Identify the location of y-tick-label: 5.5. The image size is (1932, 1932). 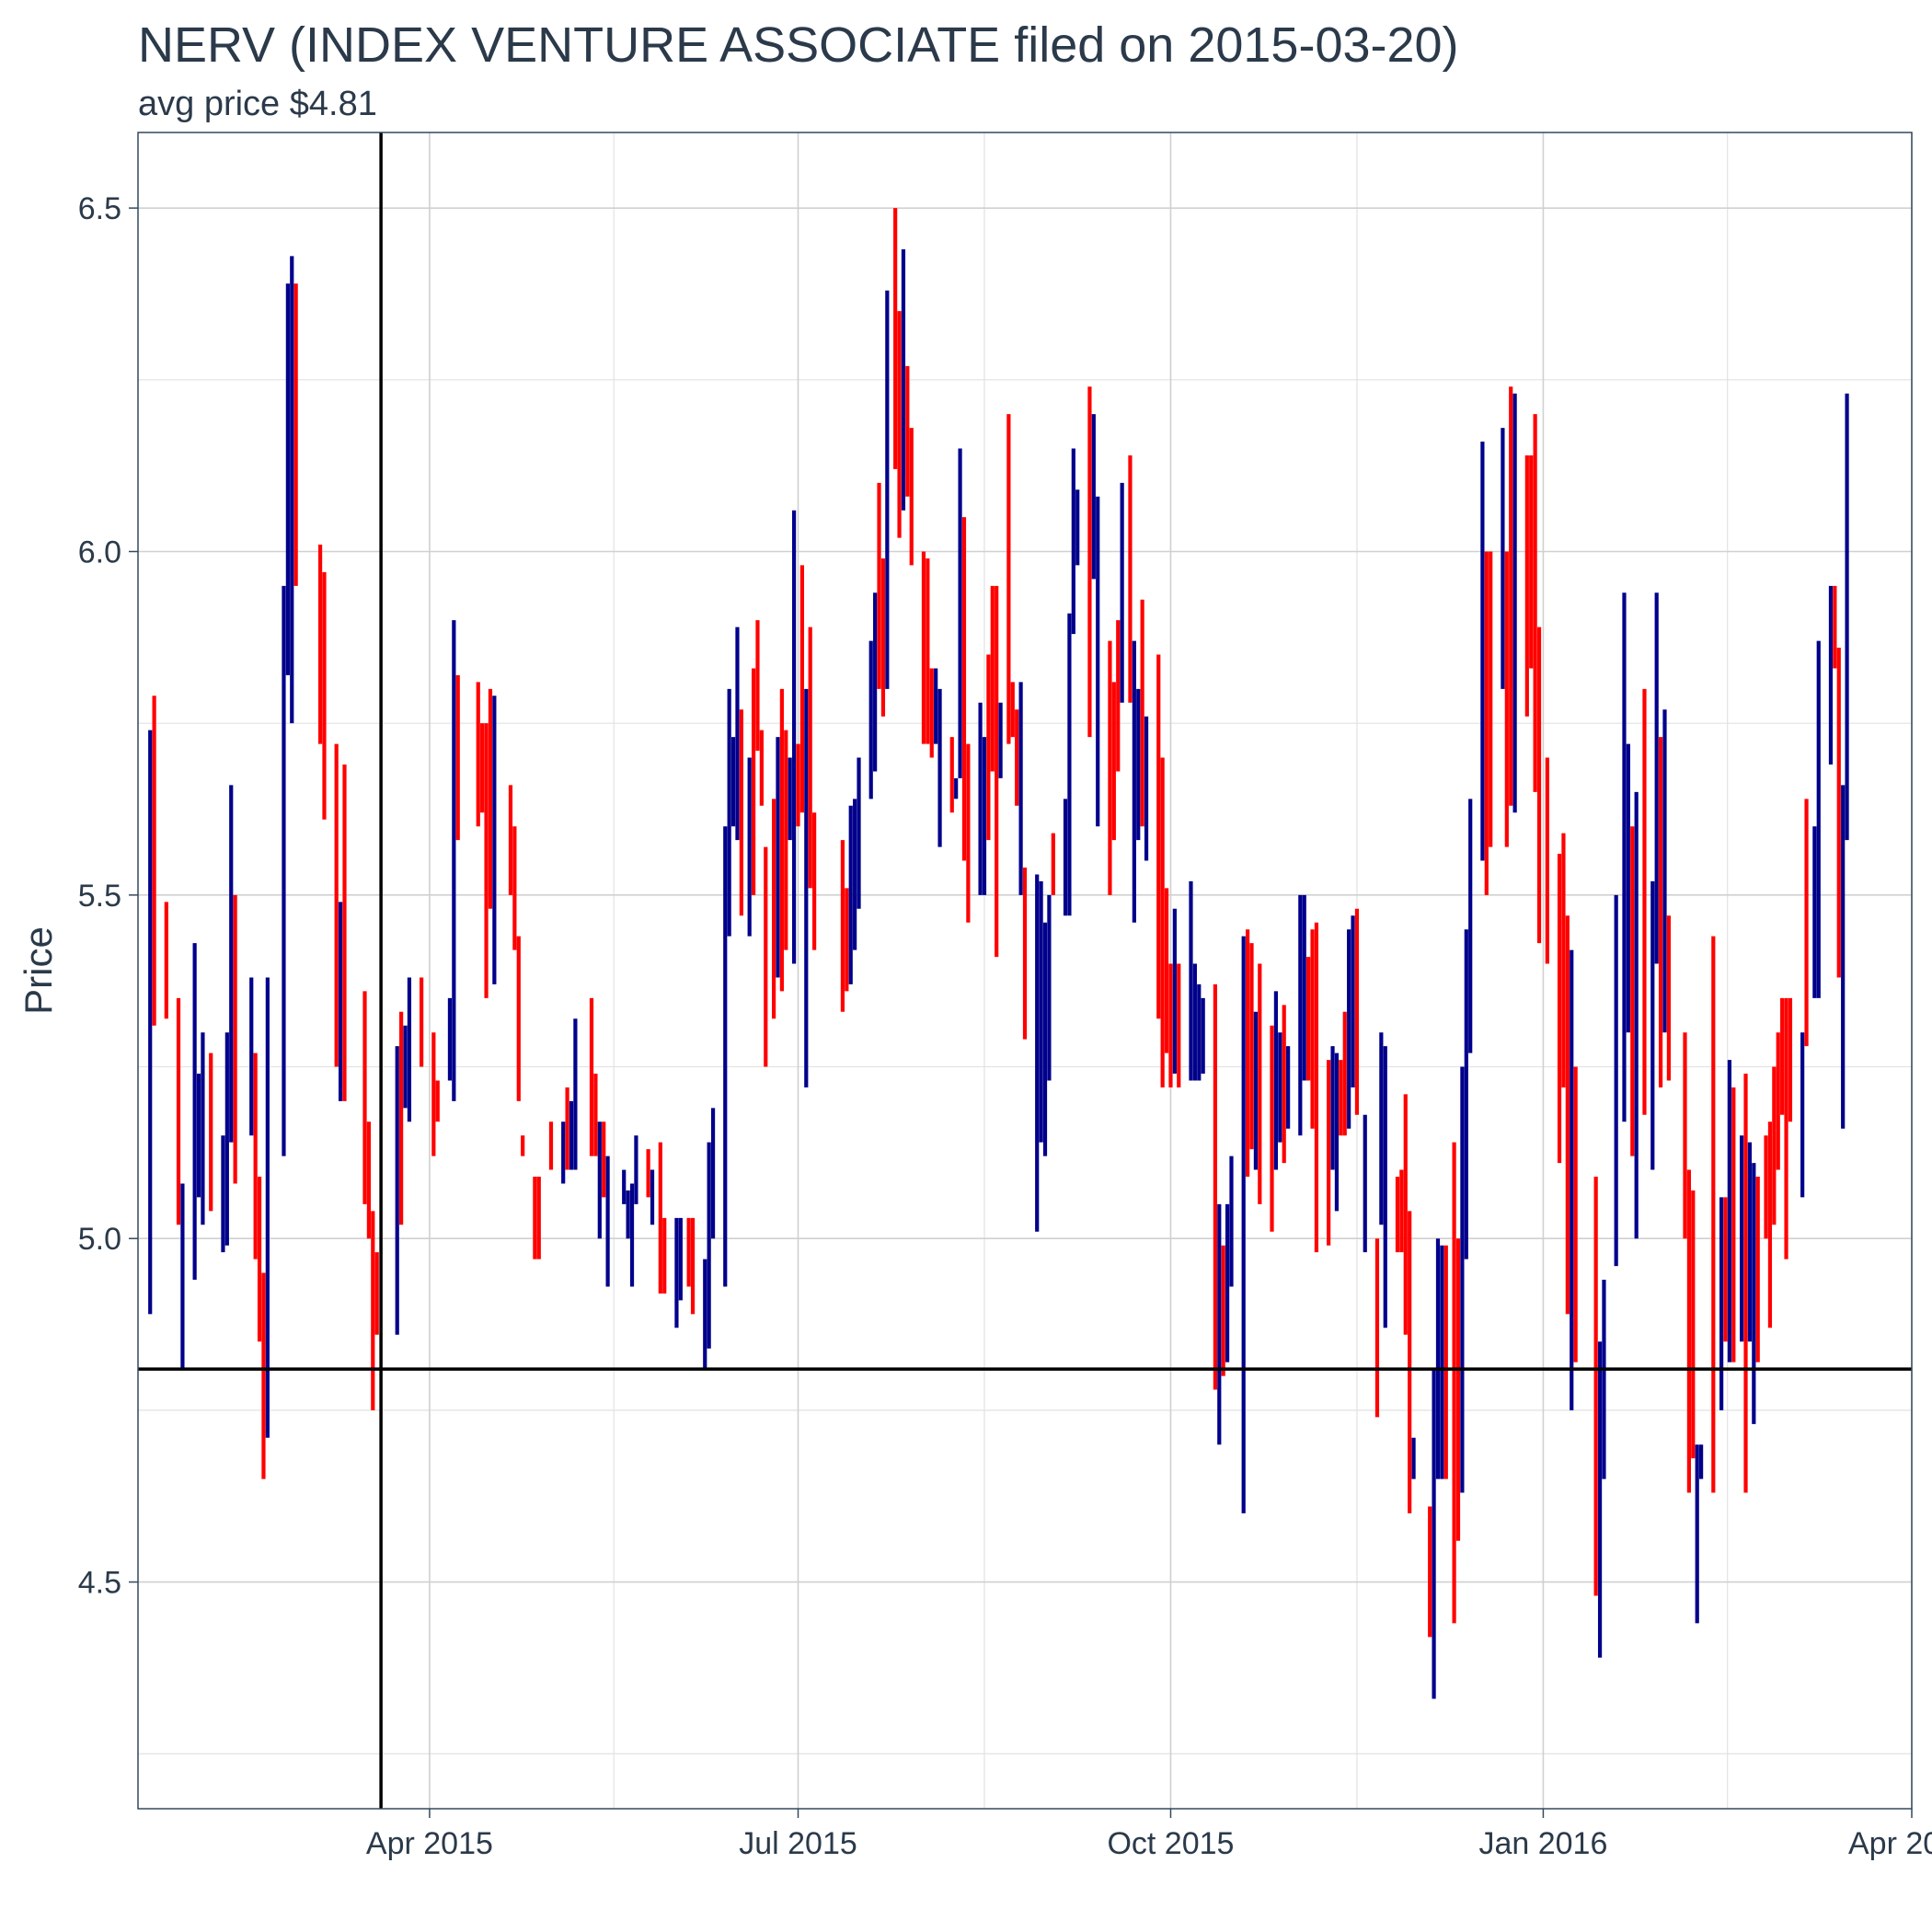
(99, 896).